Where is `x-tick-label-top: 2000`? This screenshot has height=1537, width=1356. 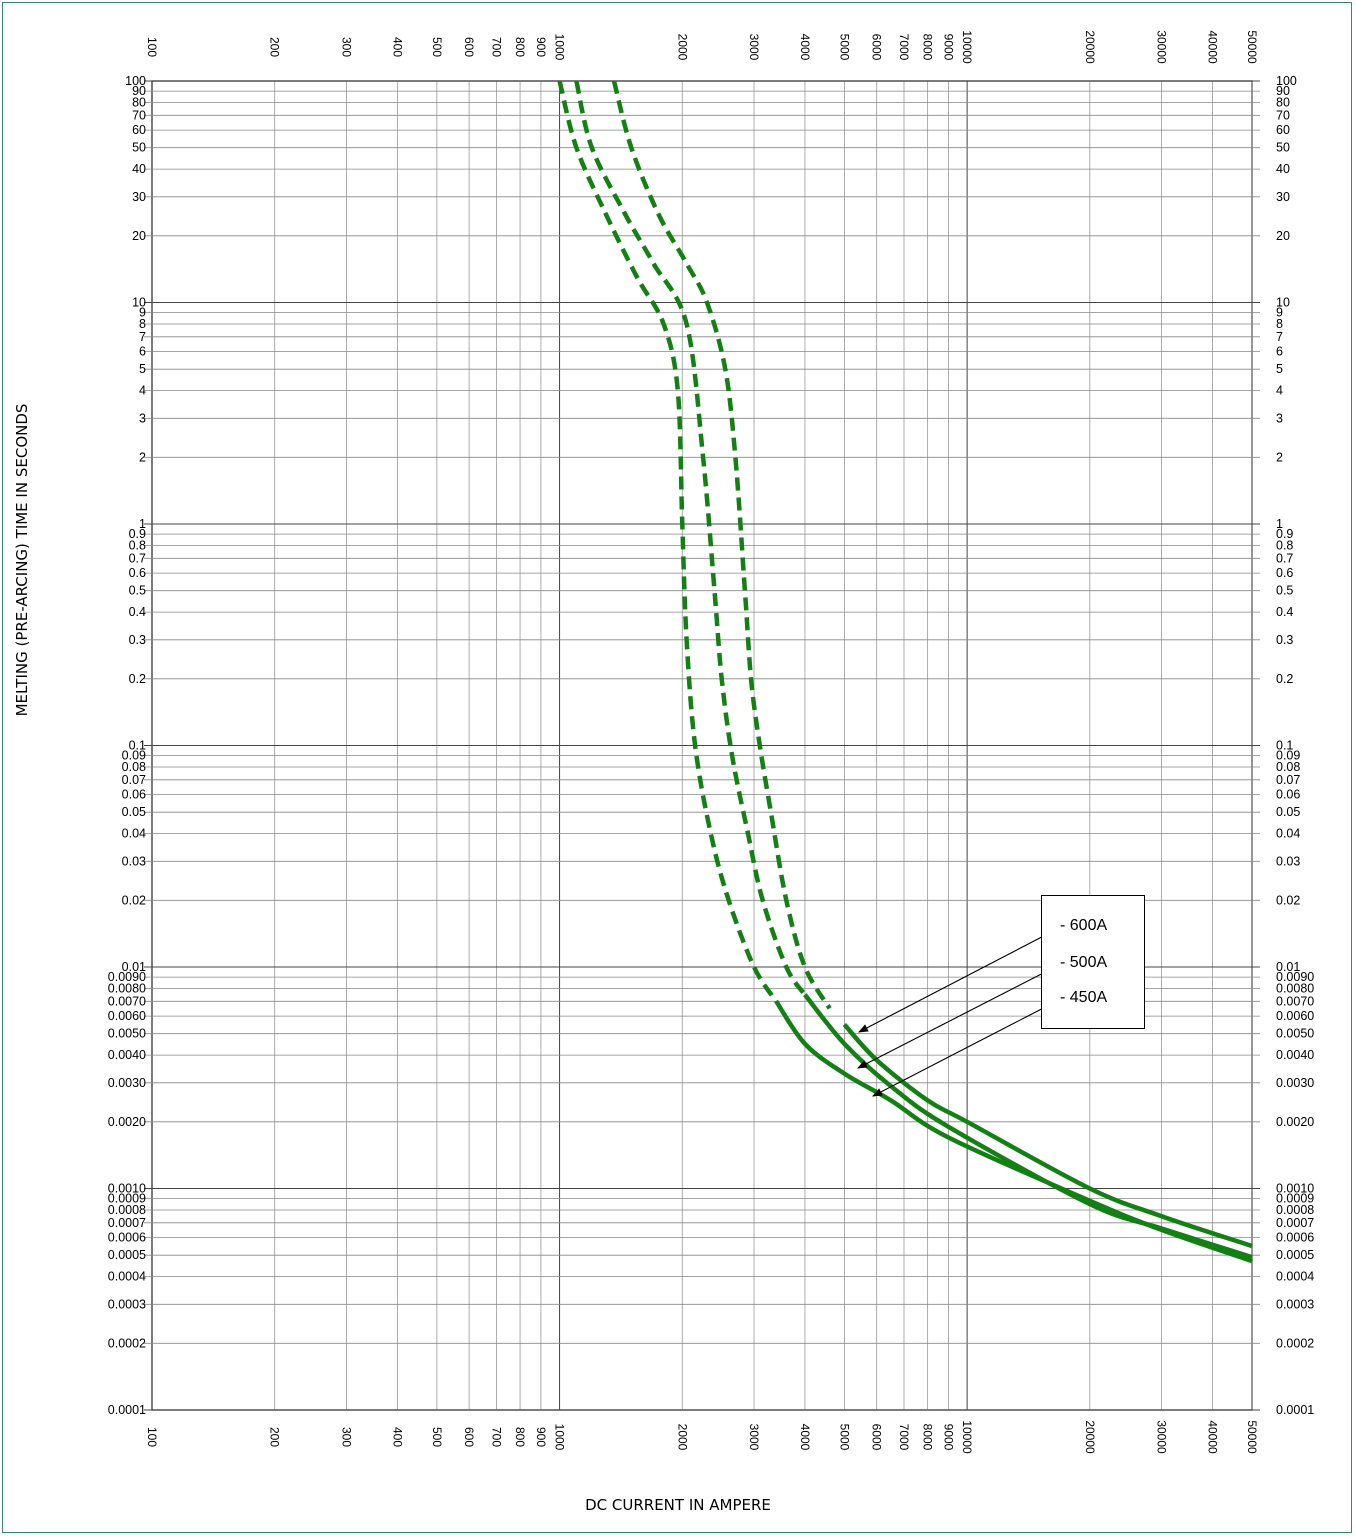 x-tick-label-top: 2000 is located at coordinates (682, 47).